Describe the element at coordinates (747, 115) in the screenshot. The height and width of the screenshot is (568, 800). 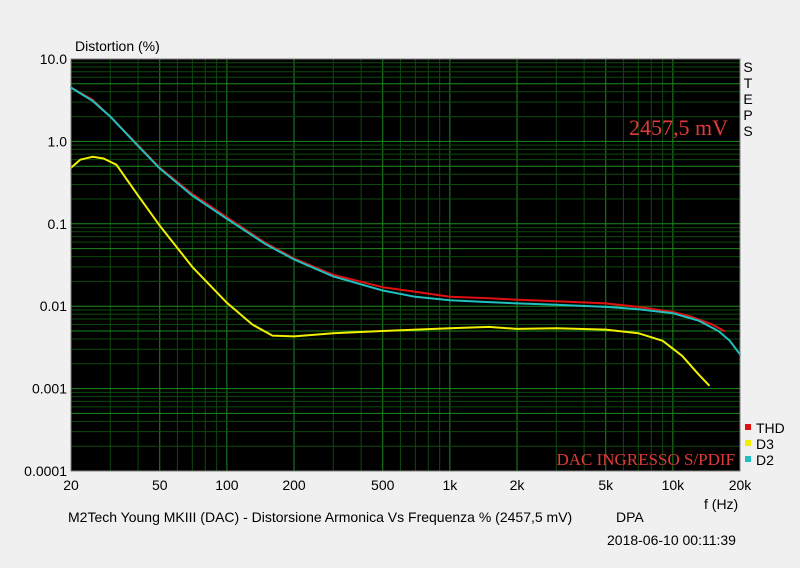
I see `steps-letter: P` at that location.